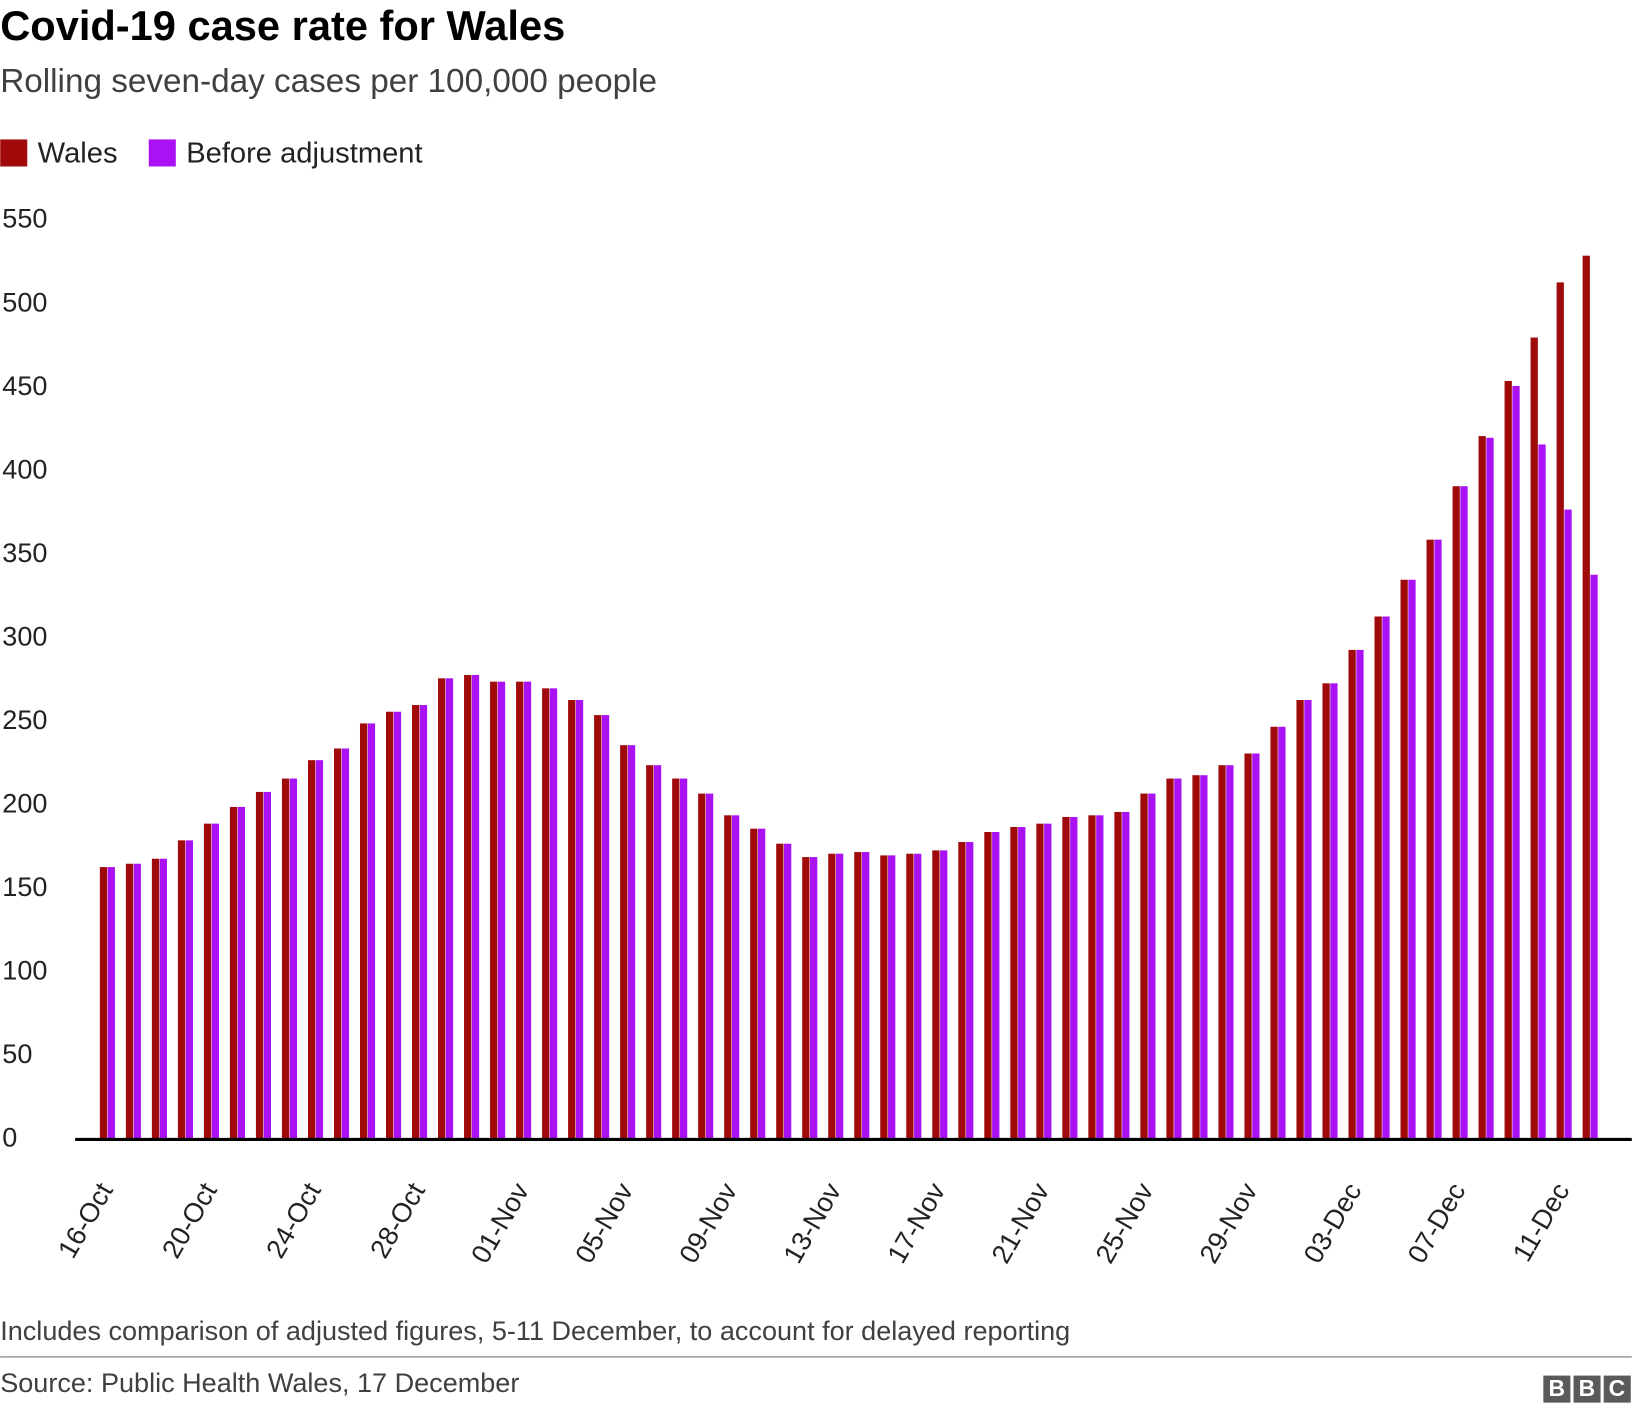  Describe the element at coordinates (24, 469) in the screenshot. I see `y-tick-label: 400` at that location.